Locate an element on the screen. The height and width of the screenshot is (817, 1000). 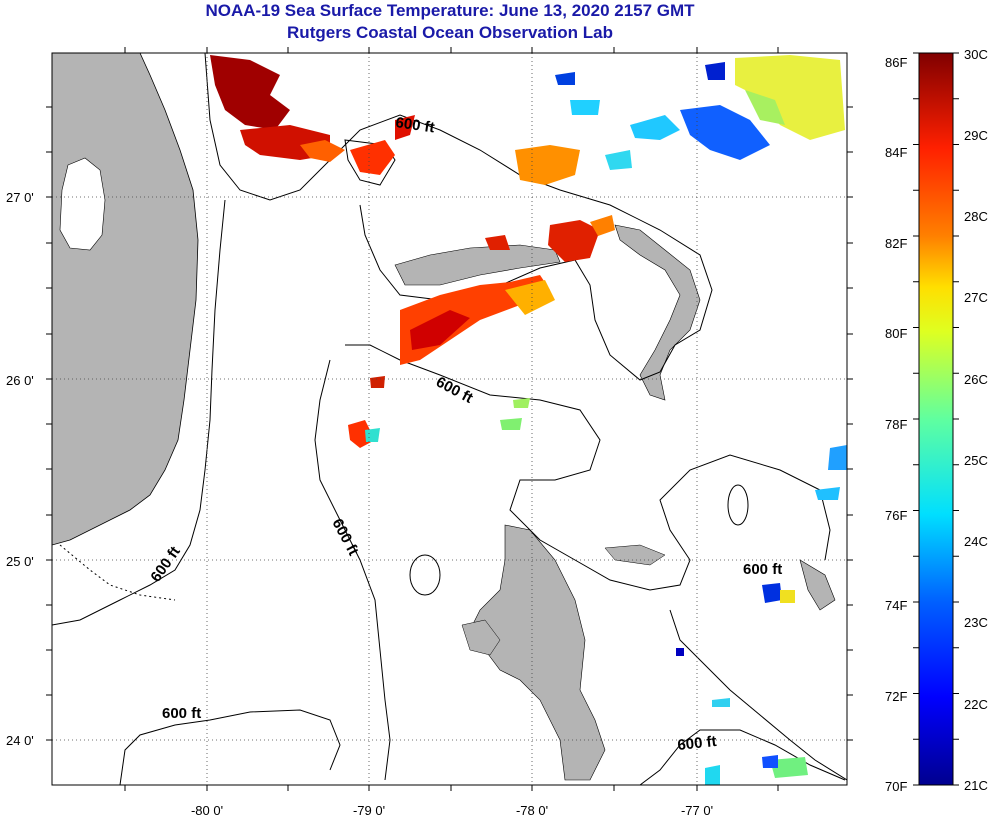
sst-patch-northeast-green is located at coordinates (765, 107).